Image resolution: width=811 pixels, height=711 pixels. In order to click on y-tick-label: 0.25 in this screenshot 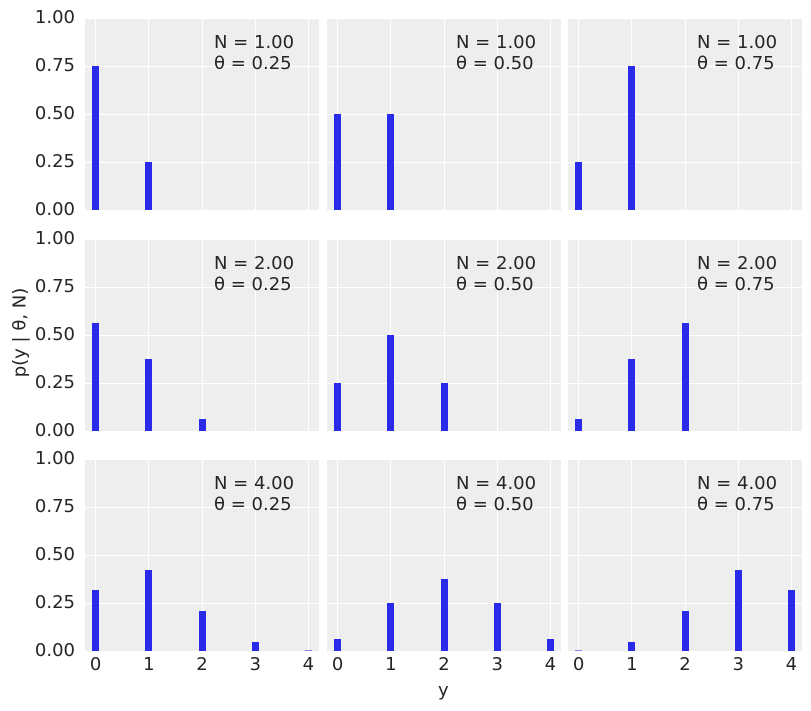, I will do `click(54, 382)`.